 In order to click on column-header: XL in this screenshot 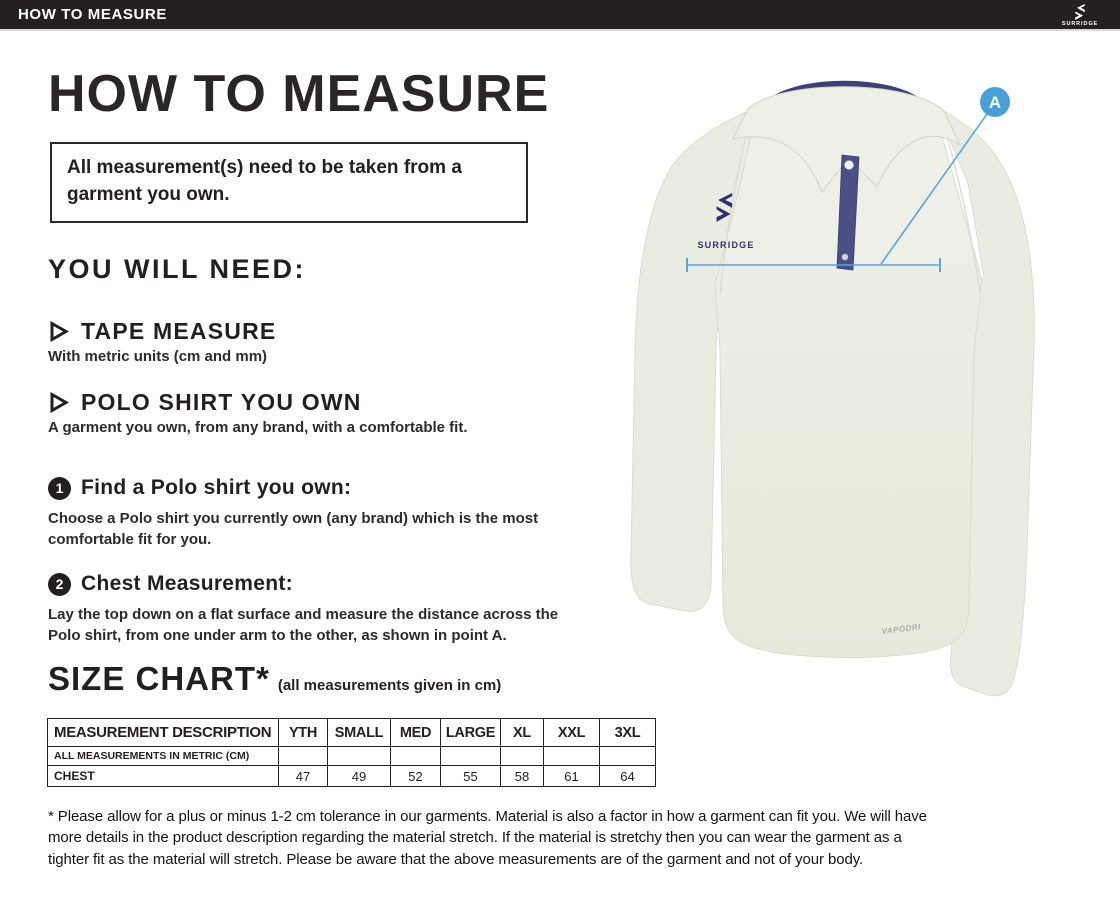, I will do `click(522, 732)`.